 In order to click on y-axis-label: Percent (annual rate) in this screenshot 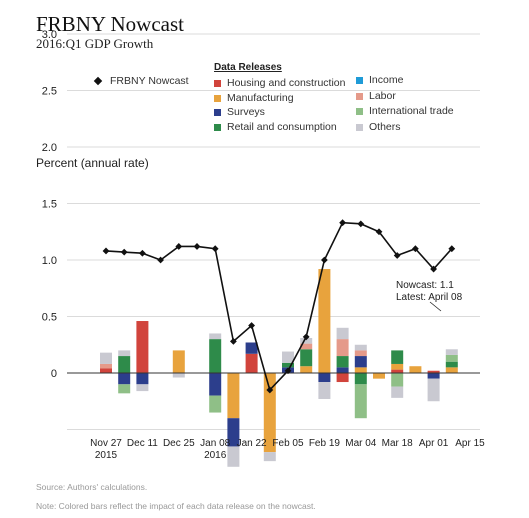, I will do `click(92, 163)`.